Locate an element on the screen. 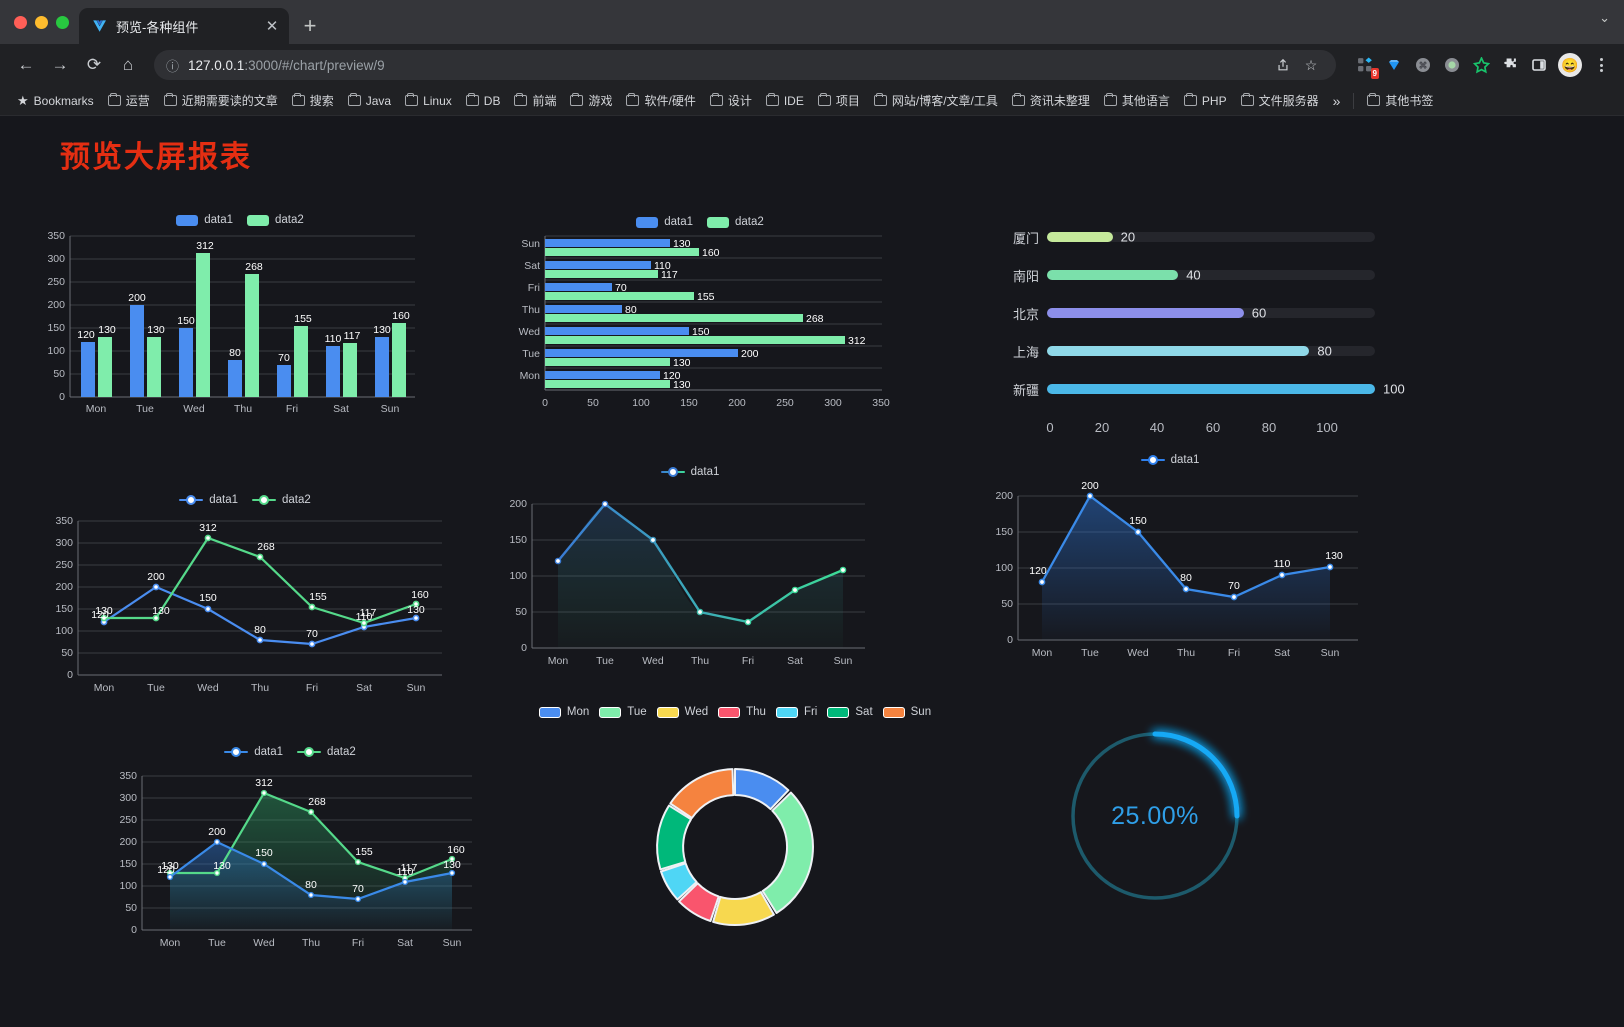 This screenshot has height=1027, width=1624. progress-label: 南阳 is located at coordinates (1025, 276).